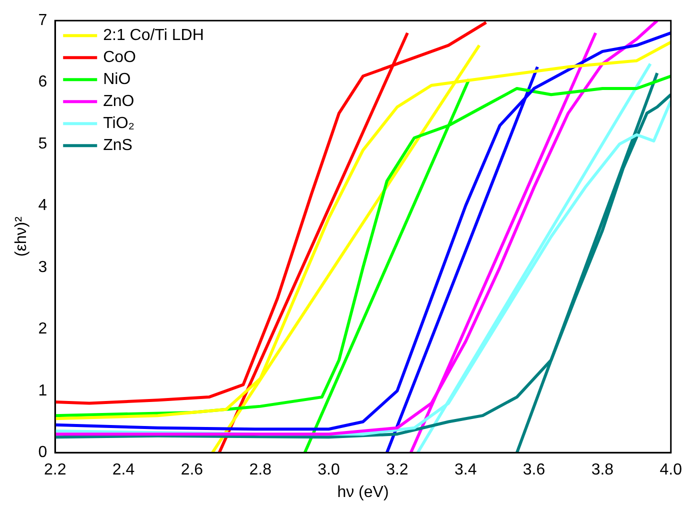 The height and width of the screenshot is (510, 693). Describe the element at coordinates (192, 470) in the screenshot. I see `x-tick-label: 2.6` at that location.